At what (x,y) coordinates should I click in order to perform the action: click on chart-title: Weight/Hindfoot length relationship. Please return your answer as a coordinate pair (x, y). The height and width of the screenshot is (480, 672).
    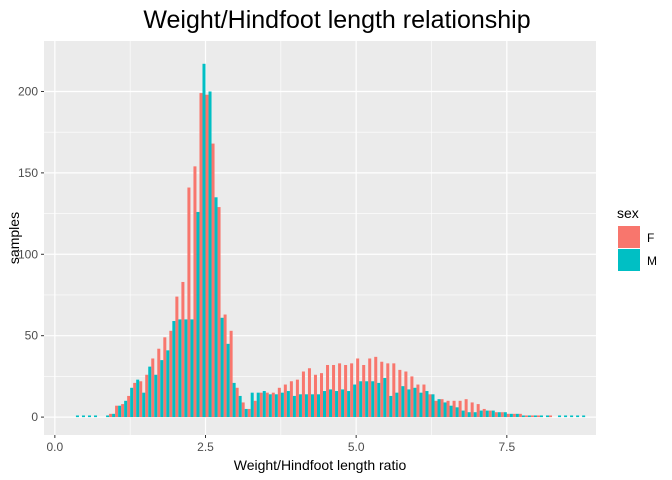
    Looking at the image, I should click on (336, 20).